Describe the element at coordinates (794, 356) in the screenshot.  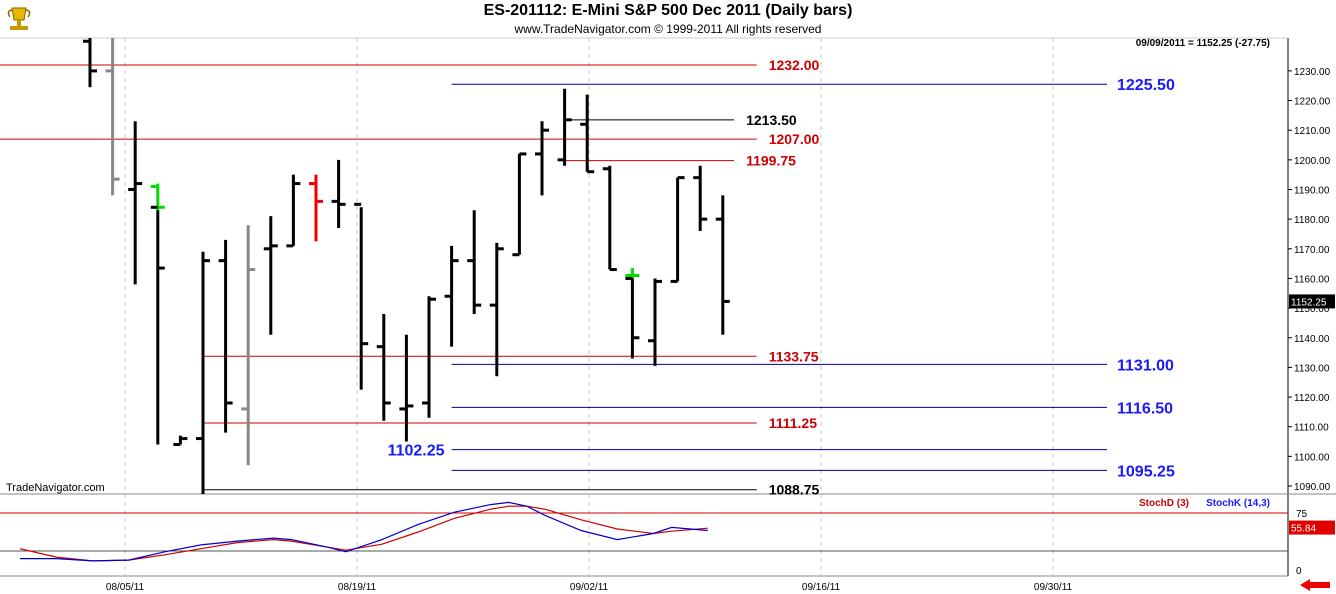
I see `level-label: 1133.75` at that location.